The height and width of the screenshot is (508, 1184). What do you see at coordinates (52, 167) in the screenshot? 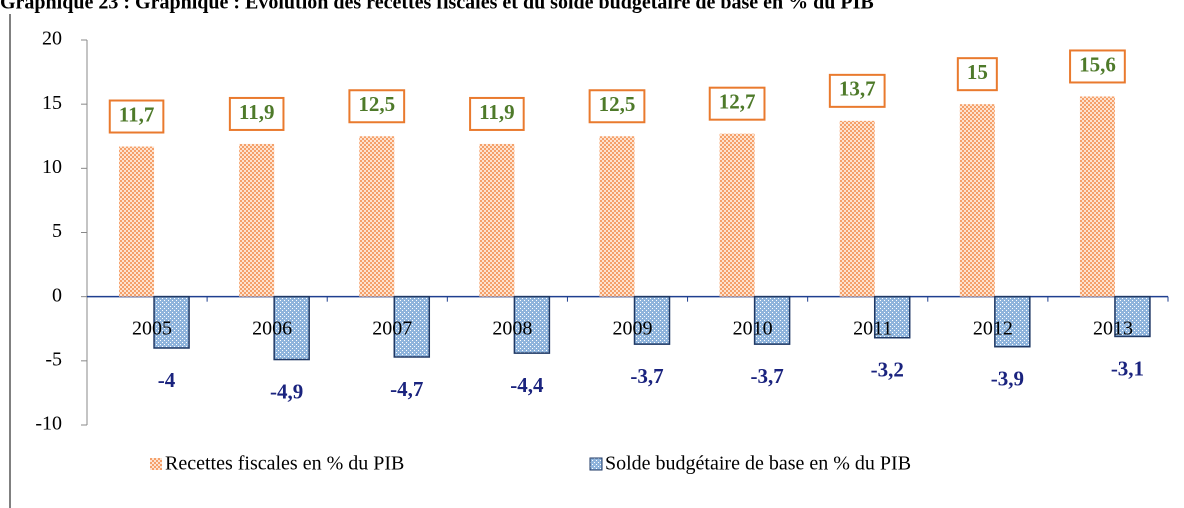
I see `y-tick-label: 10` at bounding box center [52, 167].